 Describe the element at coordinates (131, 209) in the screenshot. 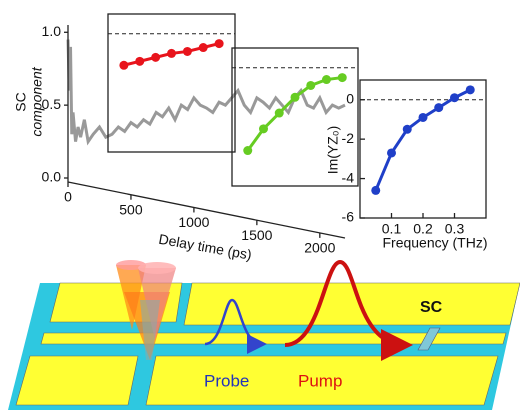

I see `x-tick-label: 500` at that location.